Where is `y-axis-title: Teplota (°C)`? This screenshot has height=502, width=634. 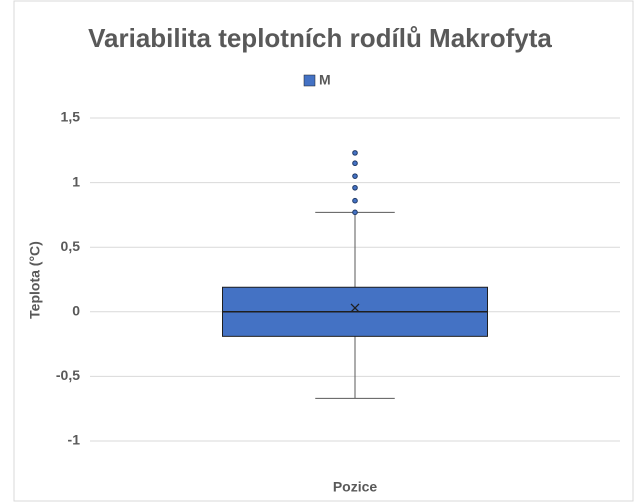 y-axis-title: Teplota (°C) is located at coordinates (35, 280).